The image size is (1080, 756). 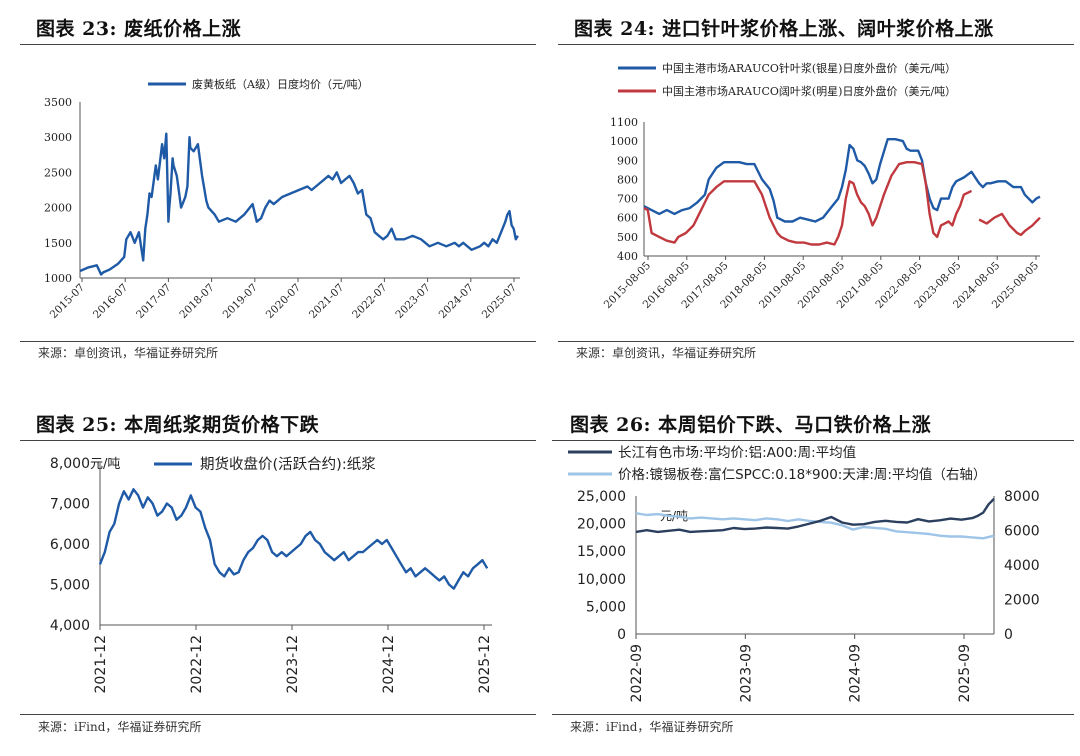 I want to click on y-tick-label: 6,000, so click(x=70, y=545).